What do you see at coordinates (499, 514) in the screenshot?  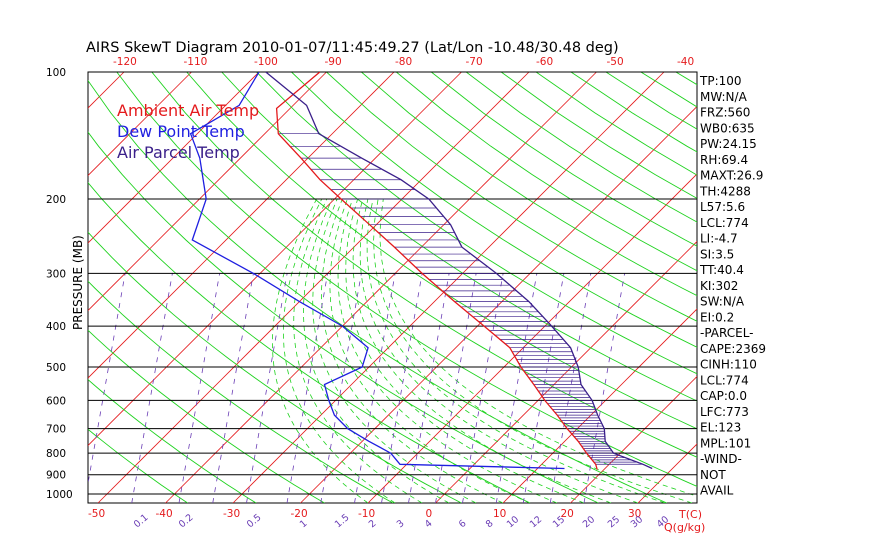 I see `bottom-temp-tick-label: 10` at bounding box center [499, 514].